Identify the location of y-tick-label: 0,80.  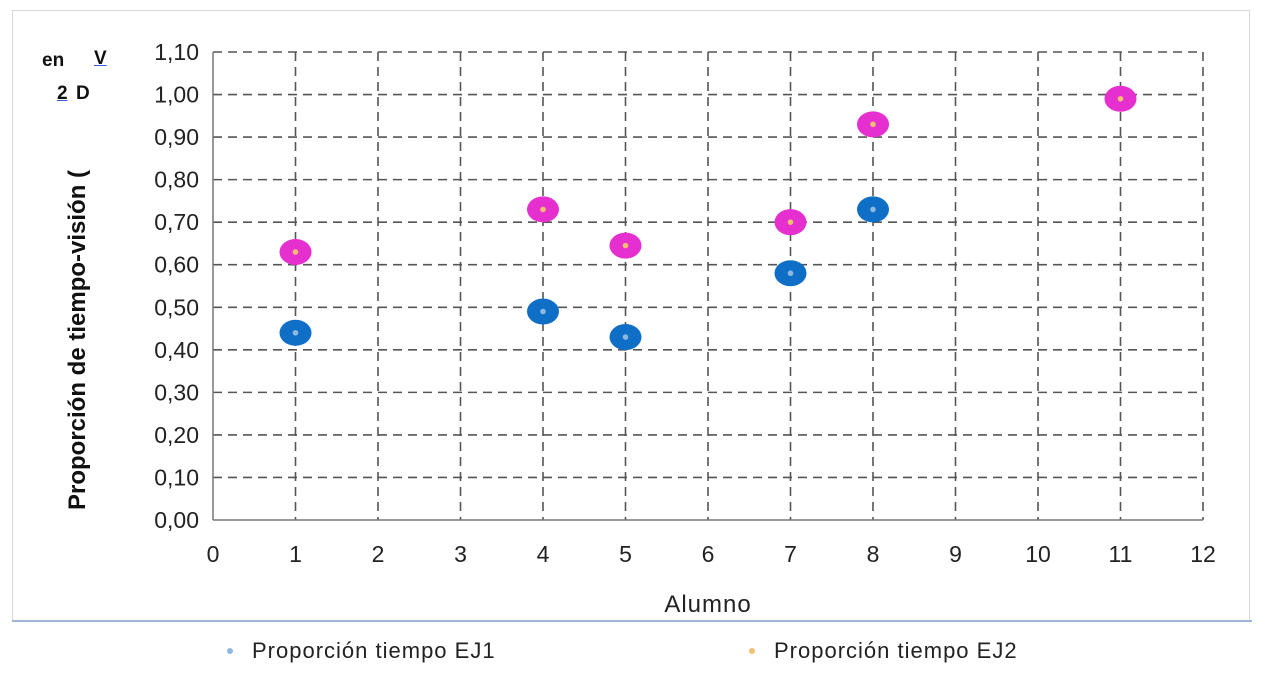
(176, 180).